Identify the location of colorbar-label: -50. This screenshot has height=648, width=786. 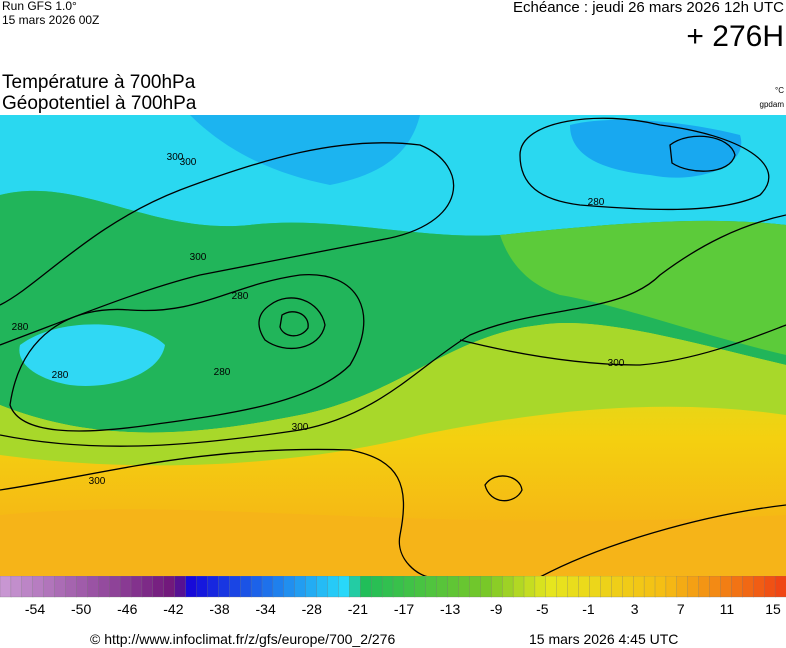
(81, 609).